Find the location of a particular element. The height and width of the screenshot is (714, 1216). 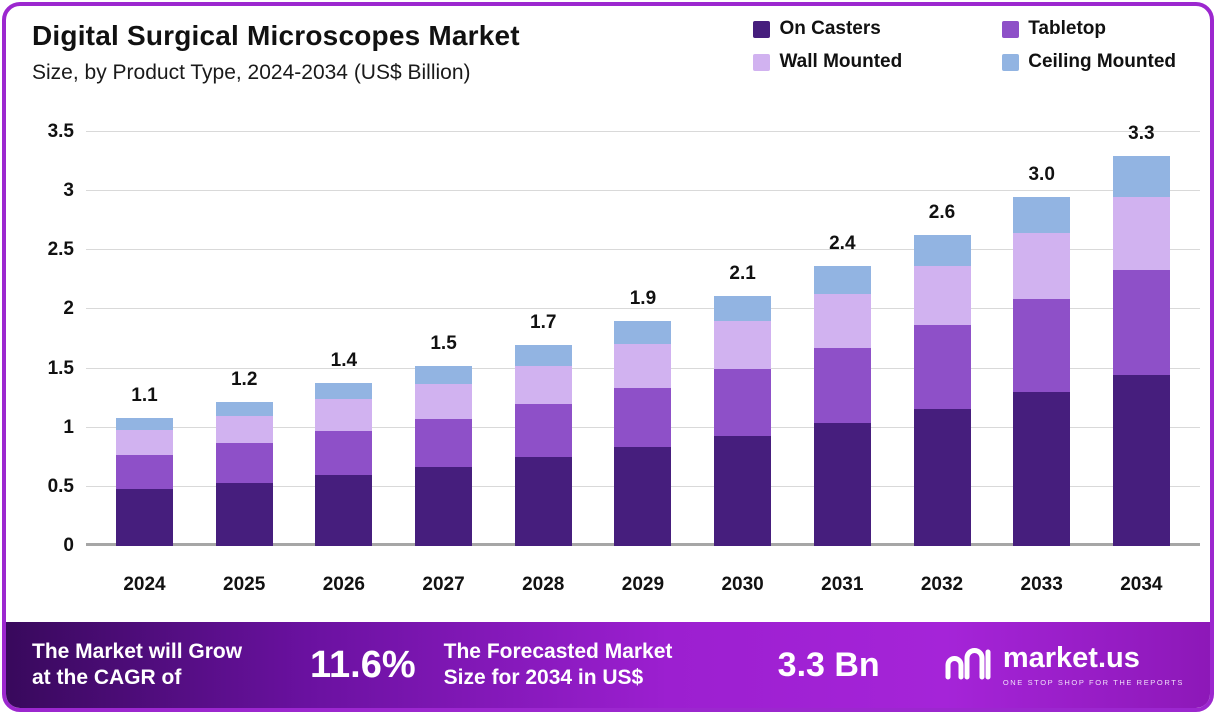

legend-item-wall-mounted: Wall Mounted is located at coordinates (827, 62).